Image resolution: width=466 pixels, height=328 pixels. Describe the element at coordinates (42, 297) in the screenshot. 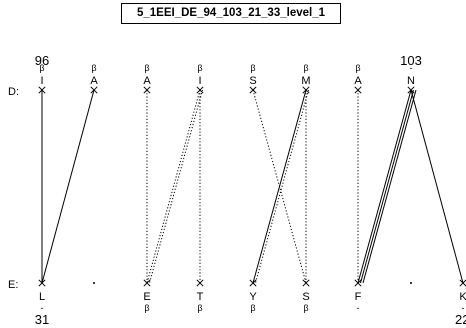

I see `bottom-residue-letter: L` at that location.